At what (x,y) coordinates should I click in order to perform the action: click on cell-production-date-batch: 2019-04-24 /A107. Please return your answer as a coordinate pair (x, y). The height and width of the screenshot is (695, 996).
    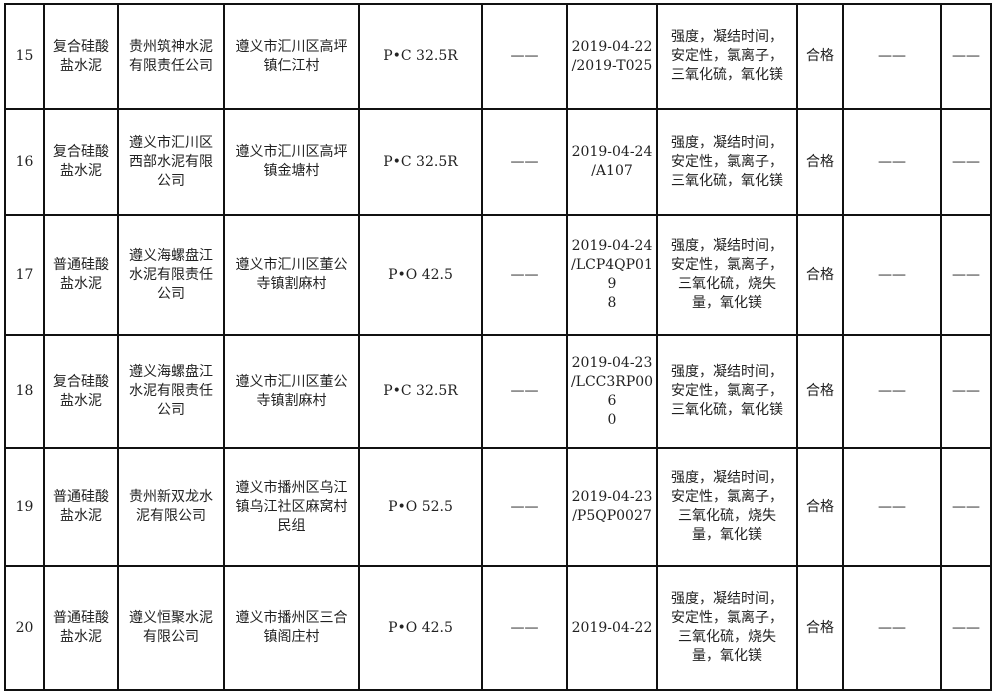
    Looking at the image, I should click on (612, 162).